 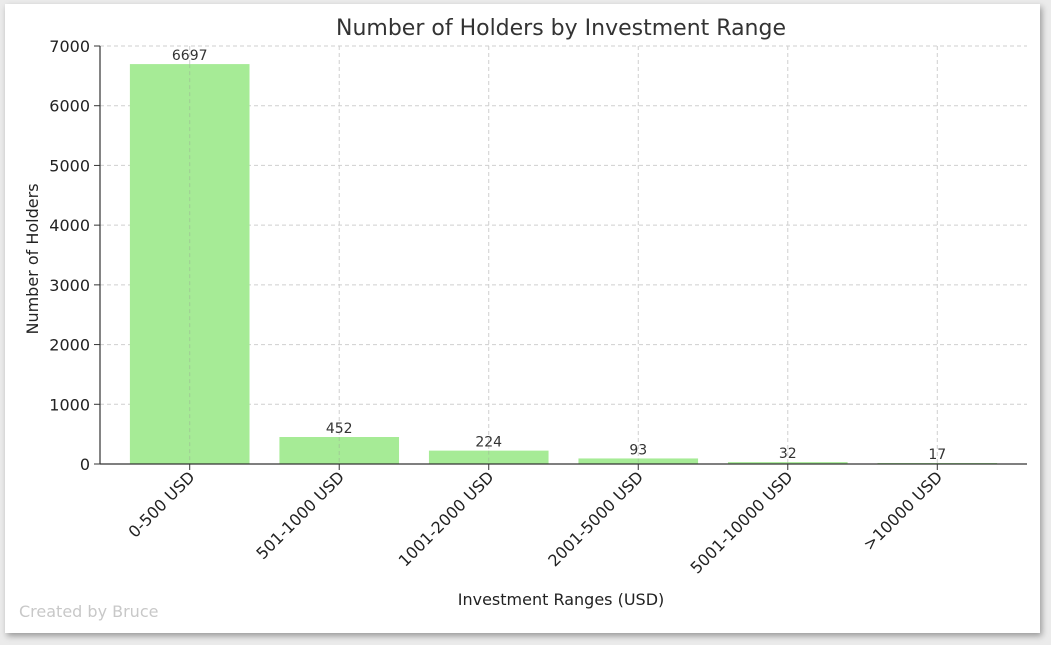 I want to click on y-tick-label: 4000, so click(x=69, y=225).